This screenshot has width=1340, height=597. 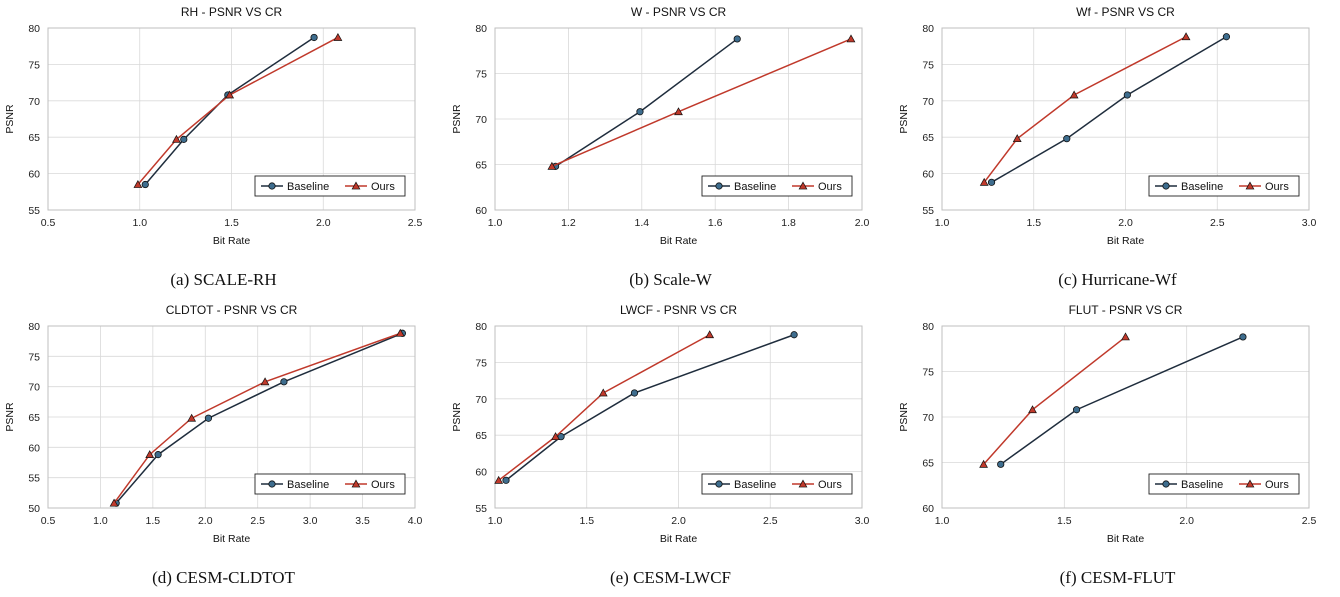 What do you see at coordinates (641, 223) in the screenshot?
I see `x-tick-label: 1.4` at bounding box center [641, 223].